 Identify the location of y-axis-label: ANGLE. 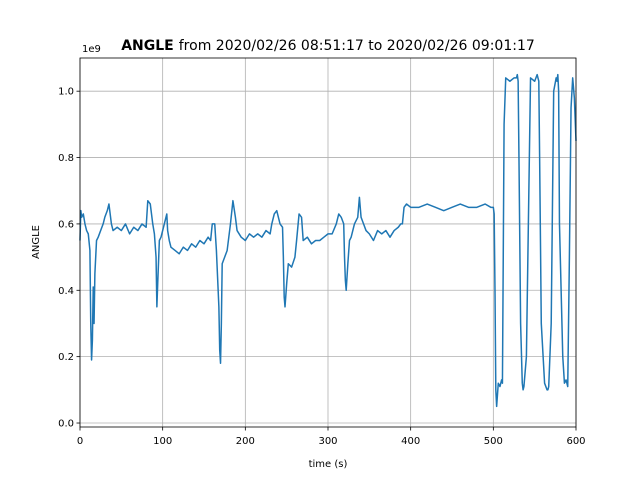
(36, 242).